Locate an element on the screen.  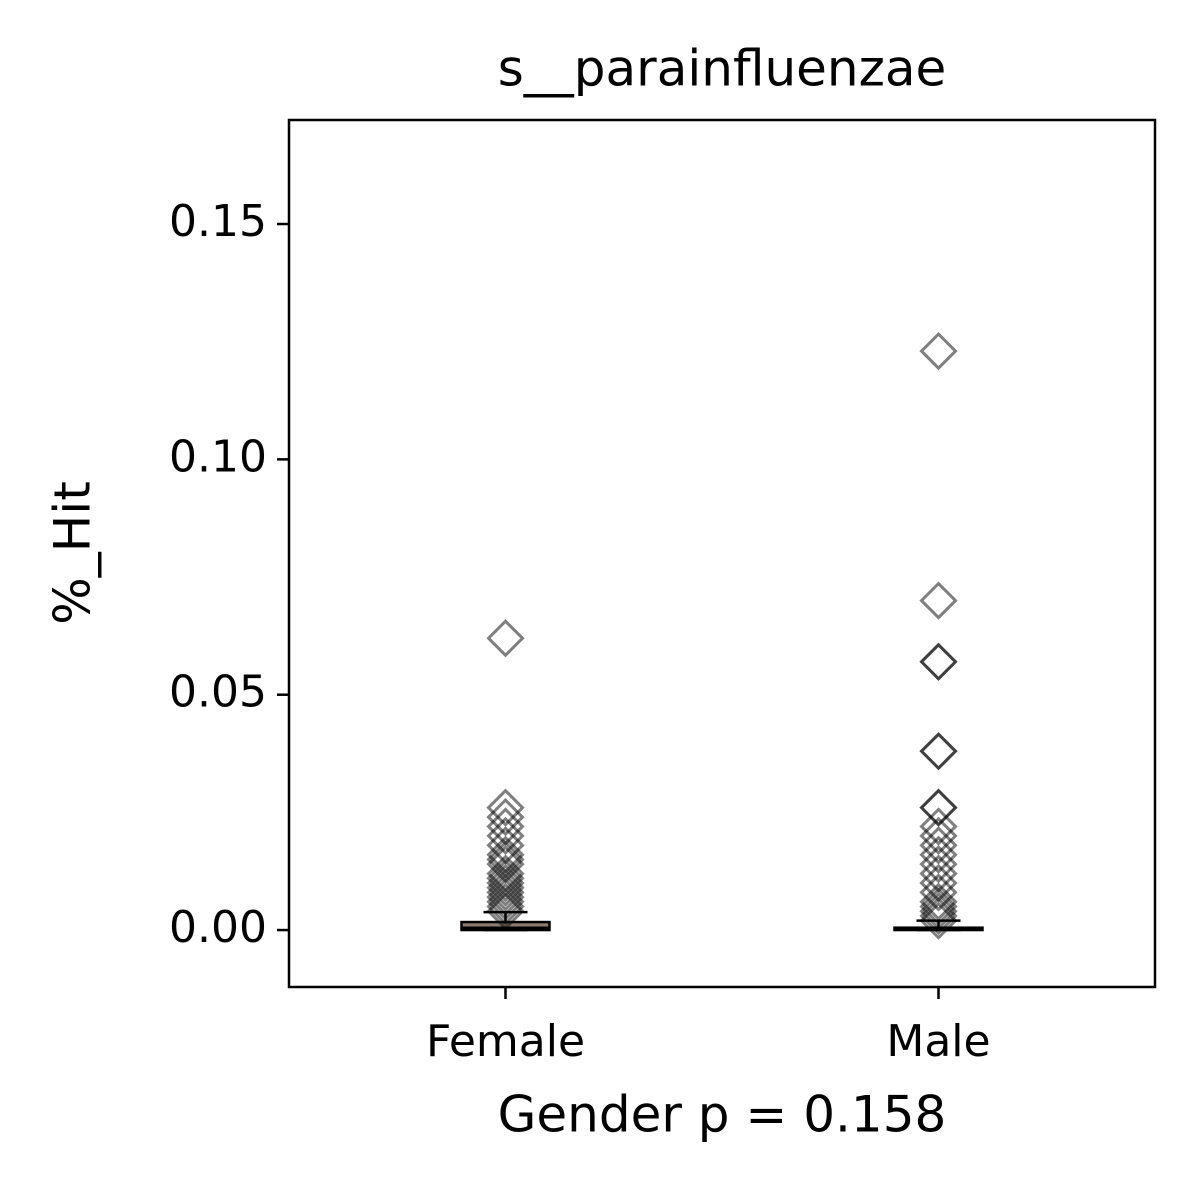
y-tick-label: 0.15 is located at coordinates (218, 221).